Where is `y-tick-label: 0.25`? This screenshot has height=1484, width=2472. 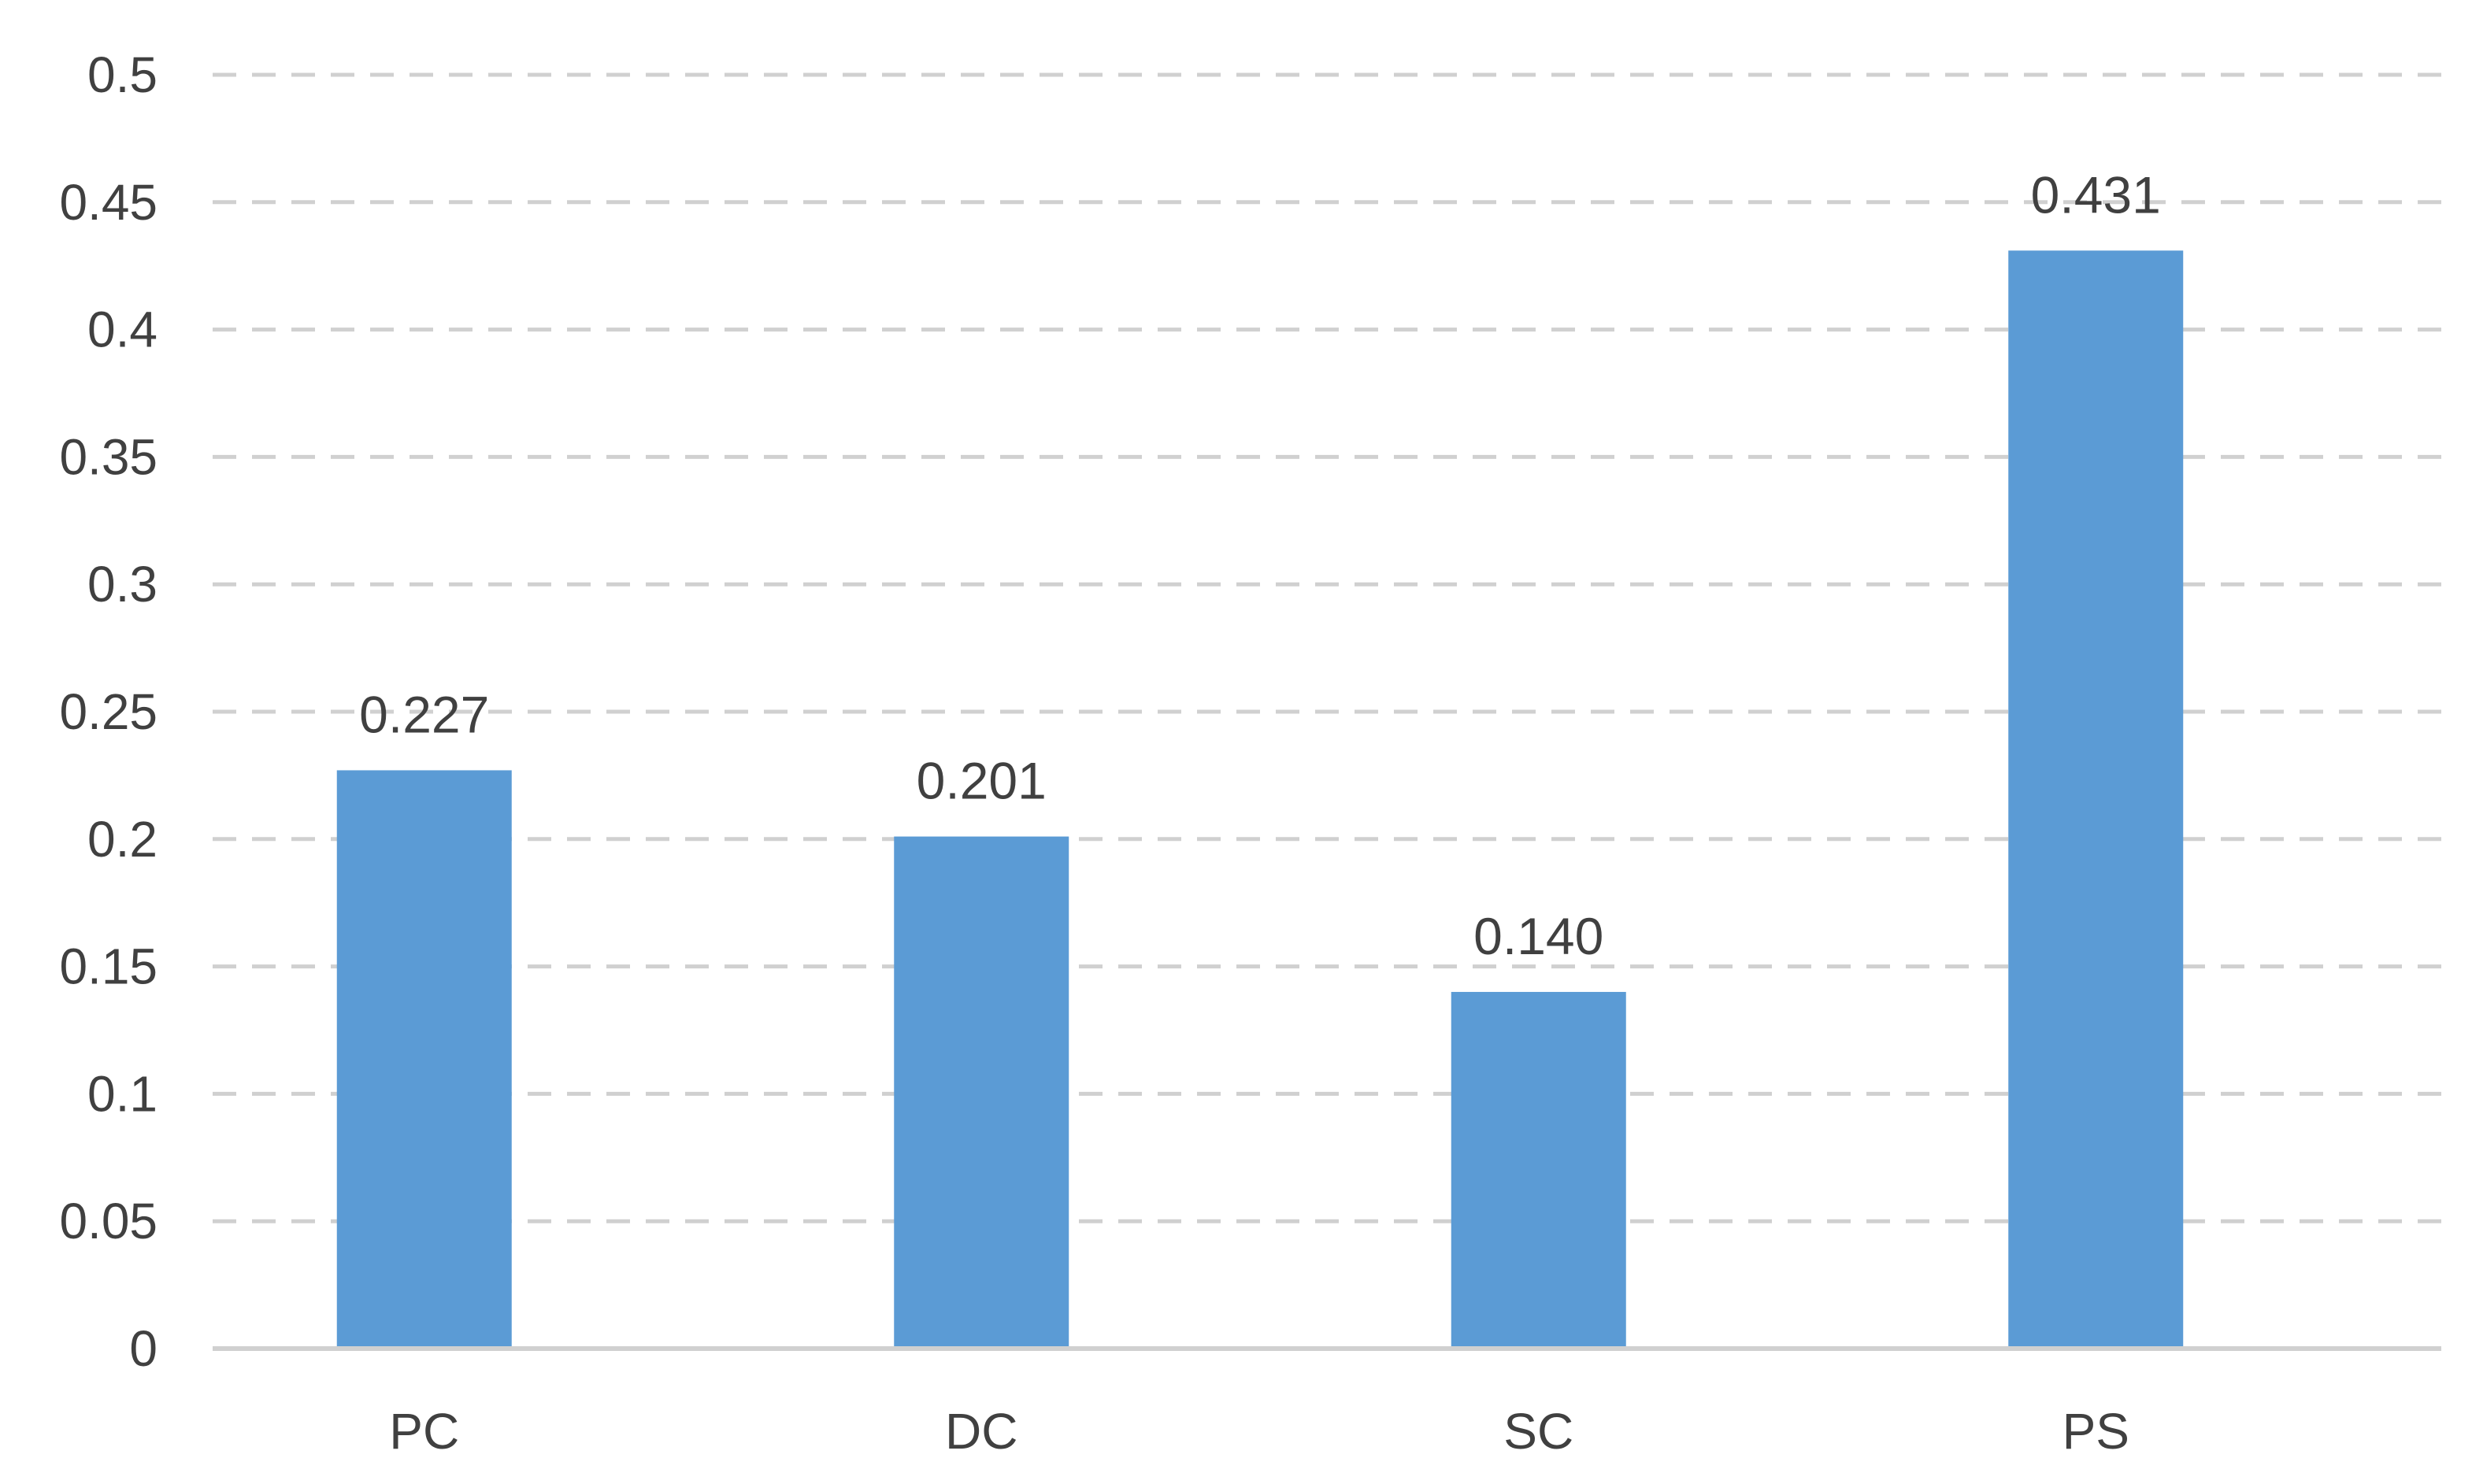 y-tick-label: 0.25 is located at coordinates (108, 711).